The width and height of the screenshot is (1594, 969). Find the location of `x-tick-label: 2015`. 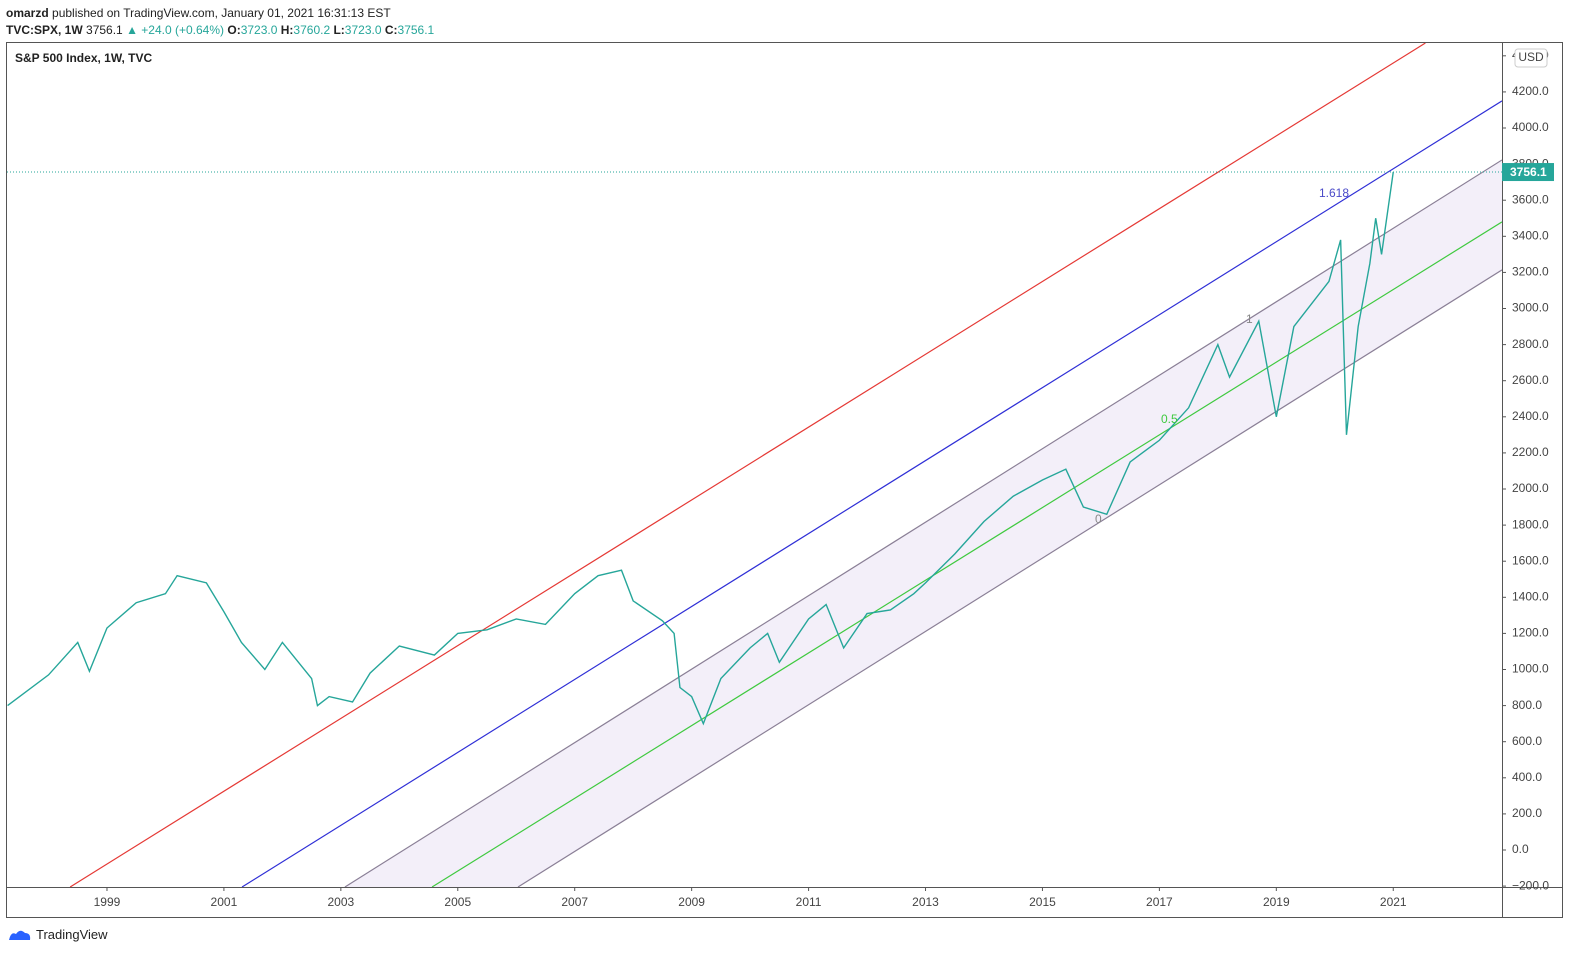

x-tick-label: 2015 is located at coordinates (1042, 902).